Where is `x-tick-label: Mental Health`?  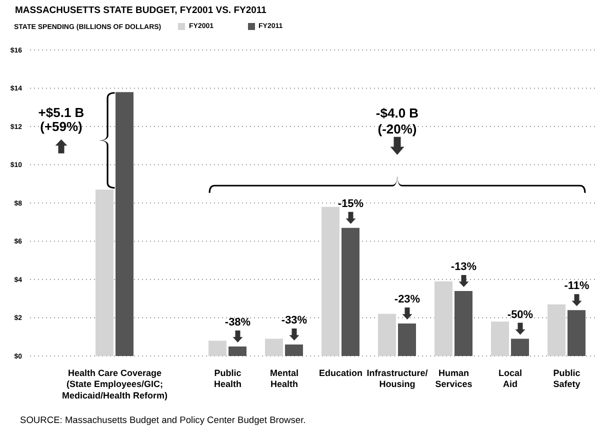 x-tick-label: Mental Health is located at coordinates (284, 379).